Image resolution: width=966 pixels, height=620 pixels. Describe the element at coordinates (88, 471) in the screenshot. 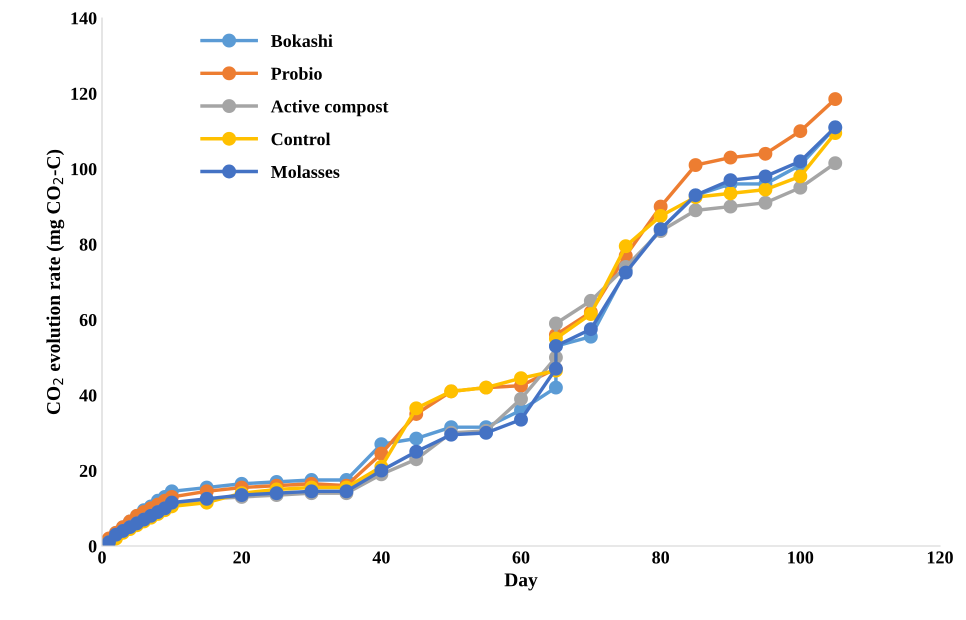

I see `y-tick-label: 20` at that location.